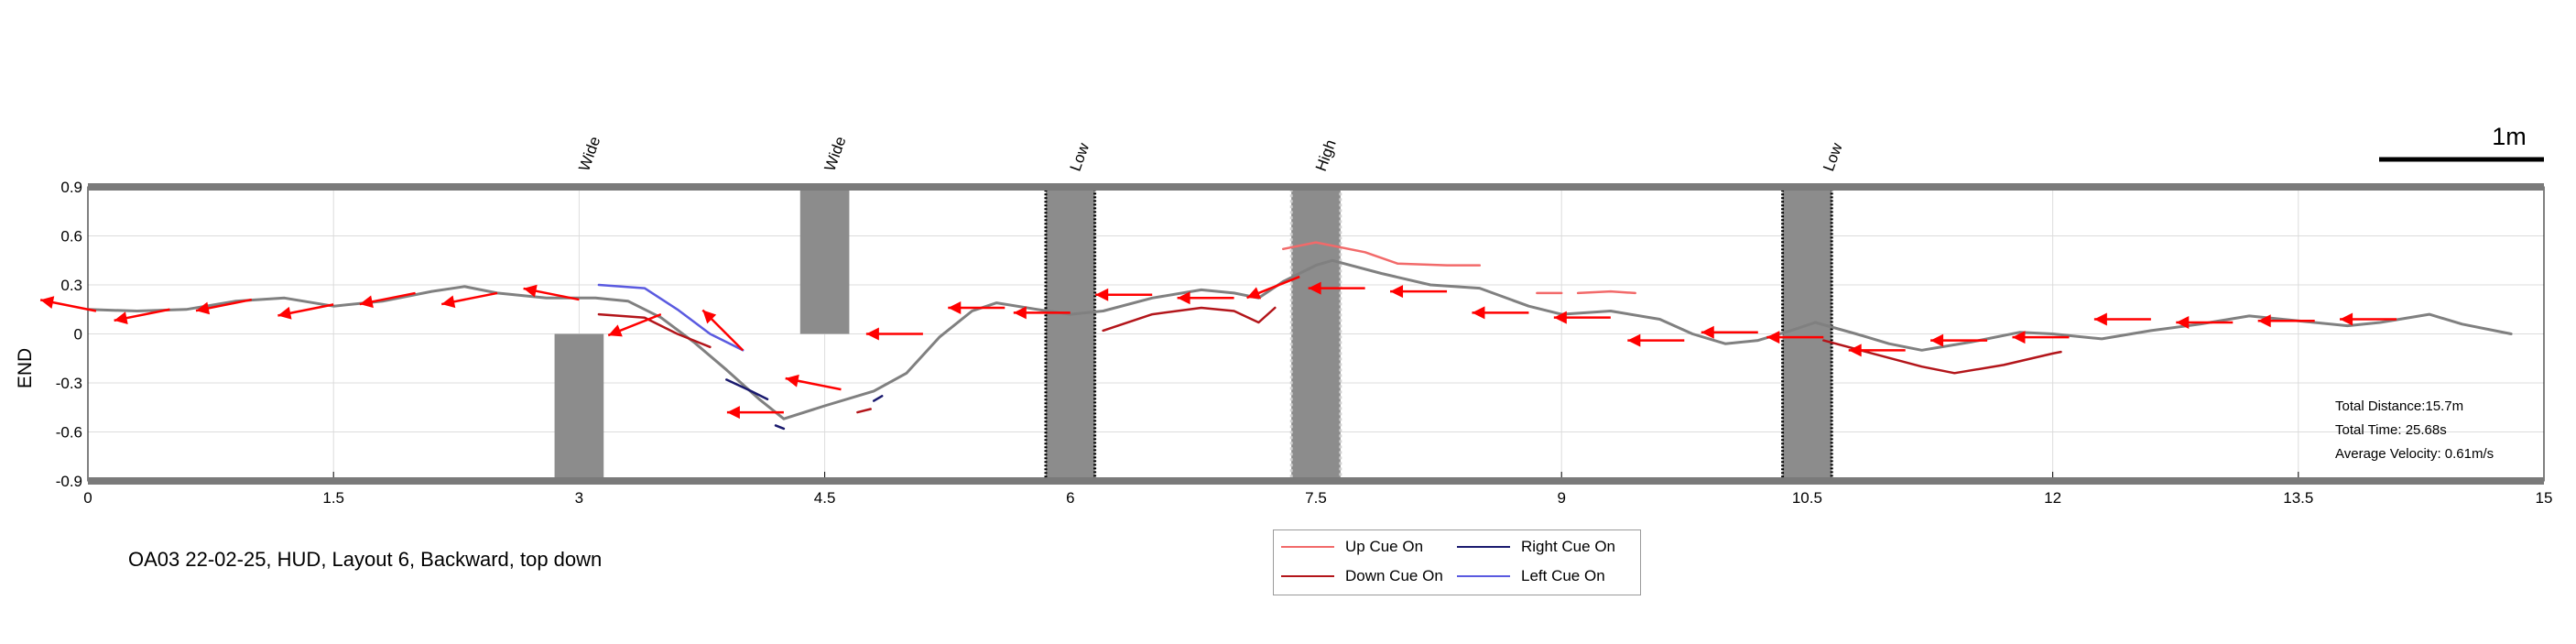 This screenshot has width=2576, height=644. Describe the element at coordinates (1307, 547) in the screenshot. I see `legend-swatch-up-cue` at that location.